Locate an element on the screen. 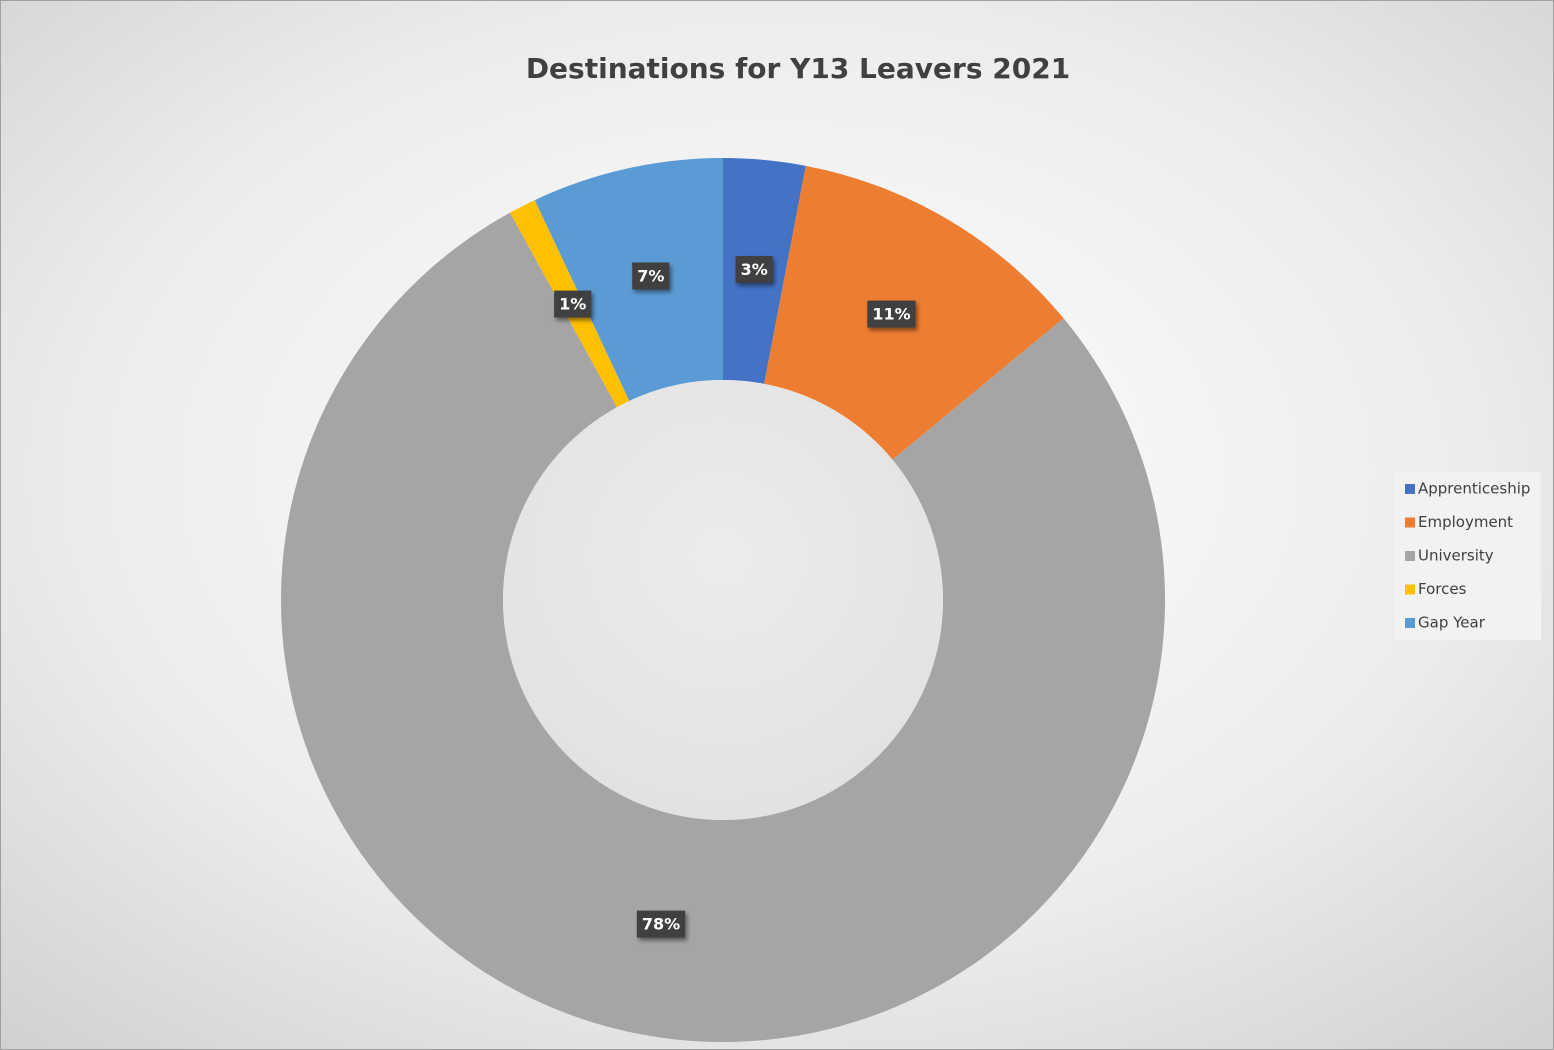 The height and width of the screenshot is (1050, 1554). data-label-text: 3% is located at coordinates (754, 269).